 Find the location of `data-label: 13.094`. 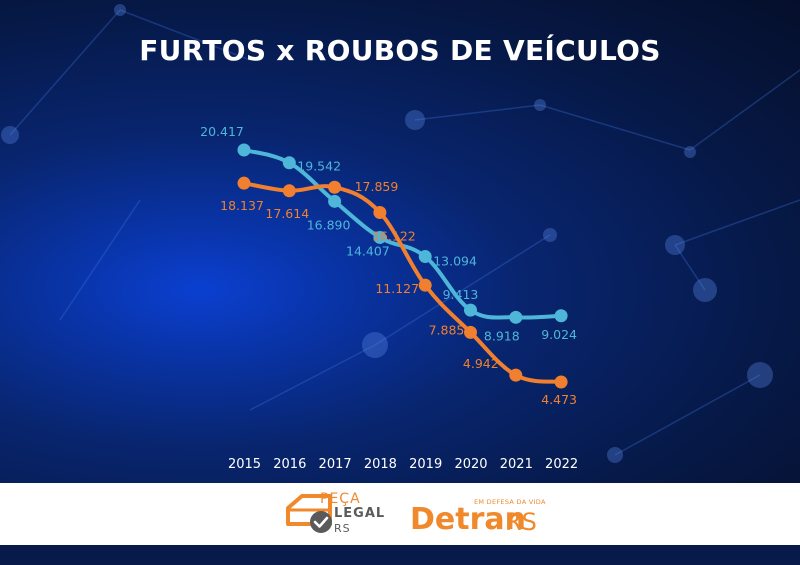

data-label: 13.094 is located at coordinates (455, 261).